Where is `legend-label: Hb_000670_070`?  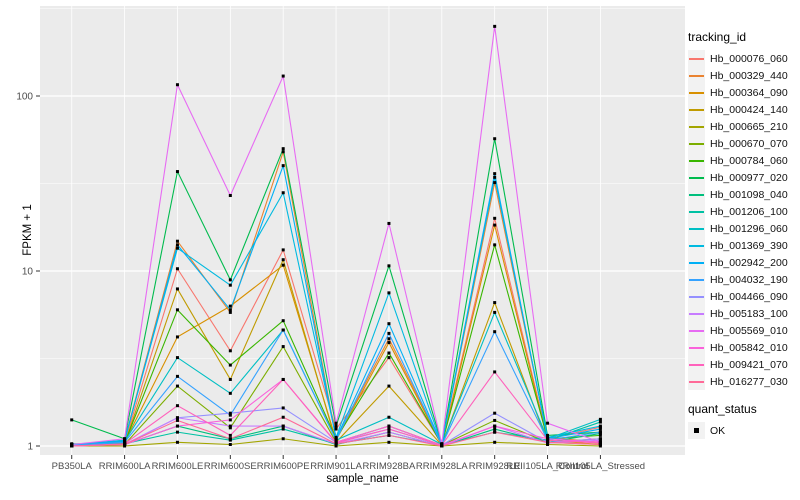 legend-label: Hb_000670_070 is located at coordinates (749, 143).